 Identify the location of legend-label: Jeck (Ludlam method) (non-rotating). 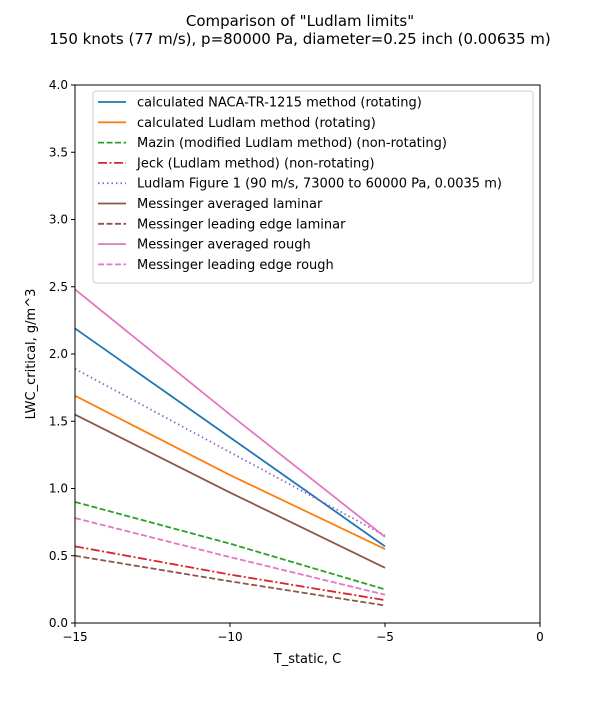
(255, 163).